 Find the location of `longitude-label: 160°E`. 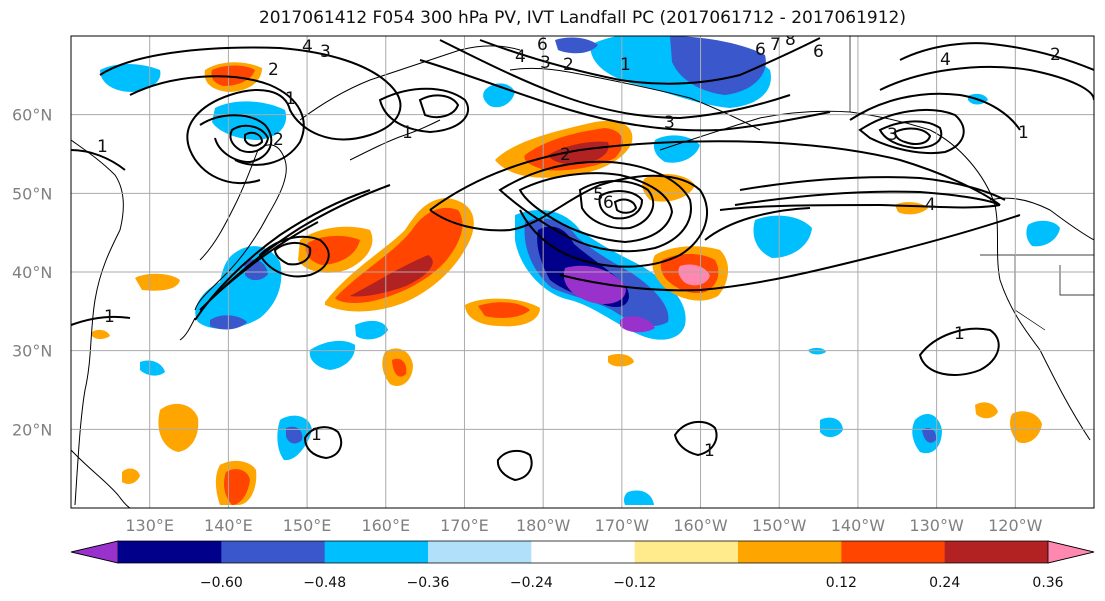

longitude-label: 160°E is located at coordinates (385, 525).